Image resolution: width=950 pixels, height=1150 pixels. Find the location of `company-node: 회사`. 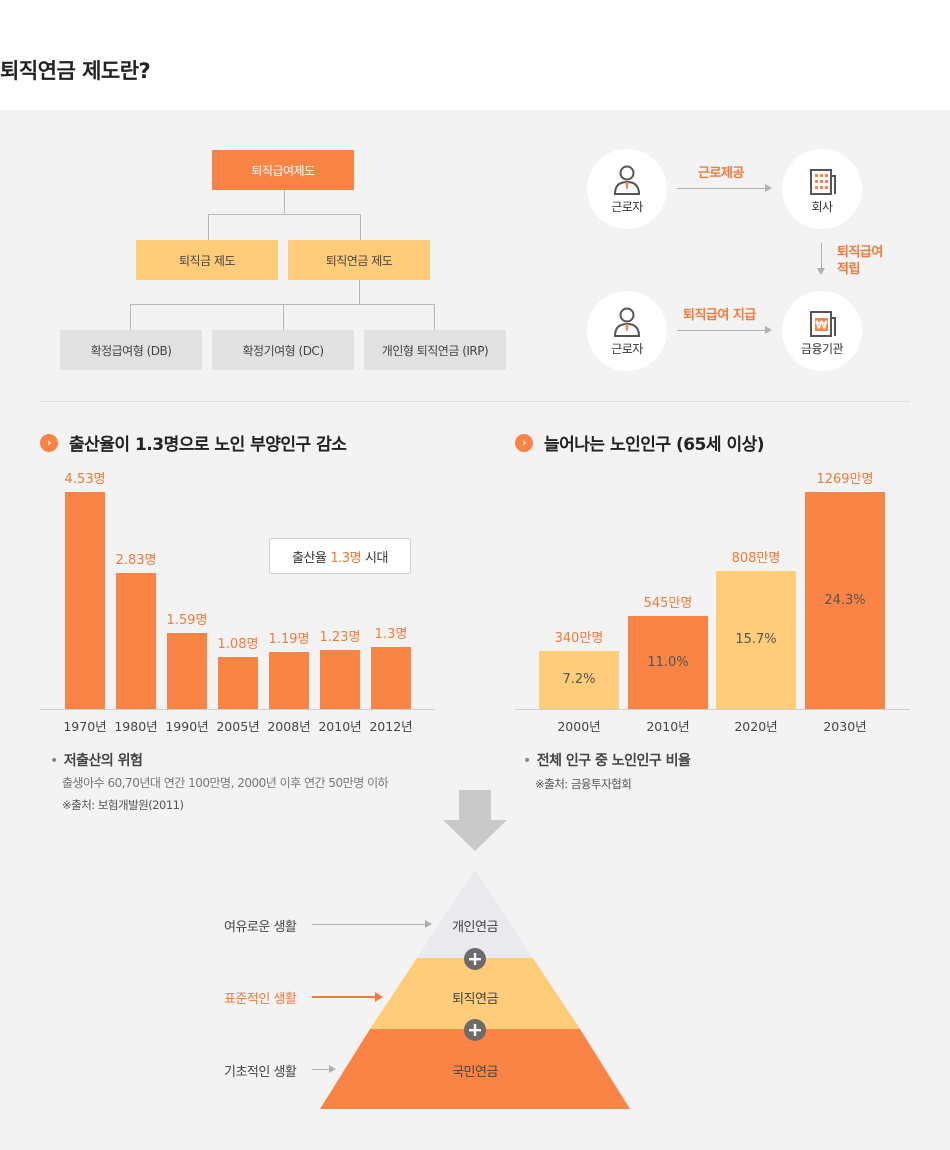

company-node: 회사 is located at coordinates (822, 189).